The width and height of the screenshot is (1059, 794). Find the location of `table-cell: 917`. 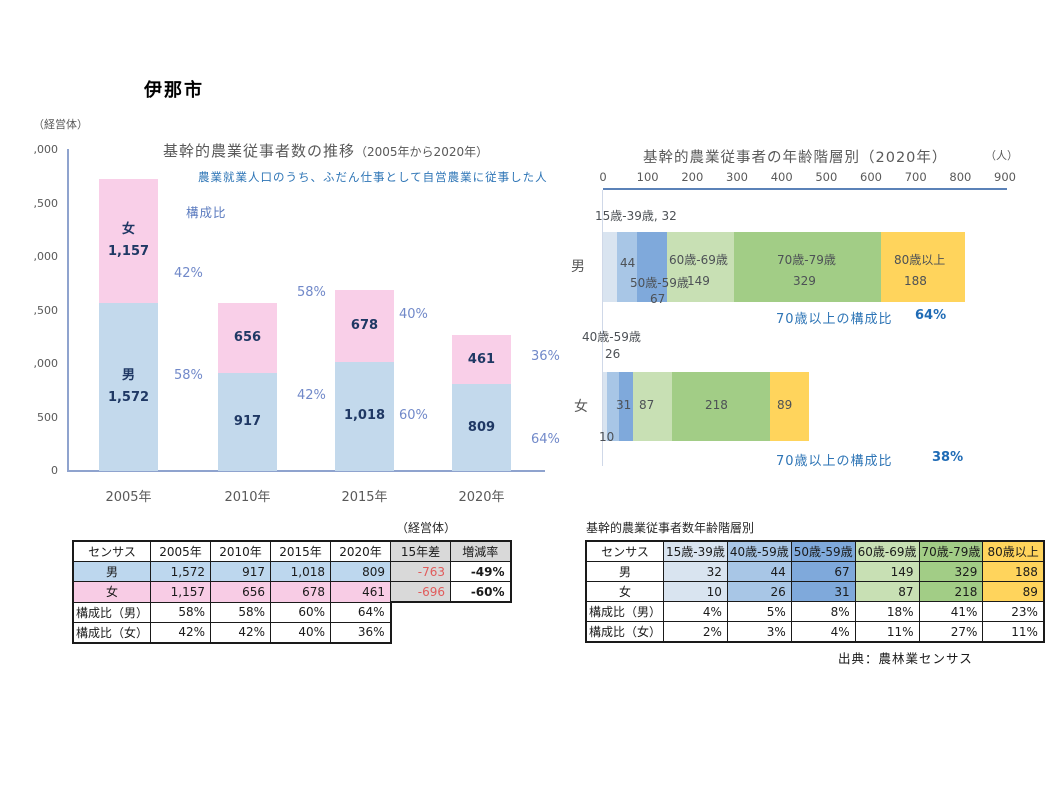

table-cell: 917 is located at coordinates (241, 571).